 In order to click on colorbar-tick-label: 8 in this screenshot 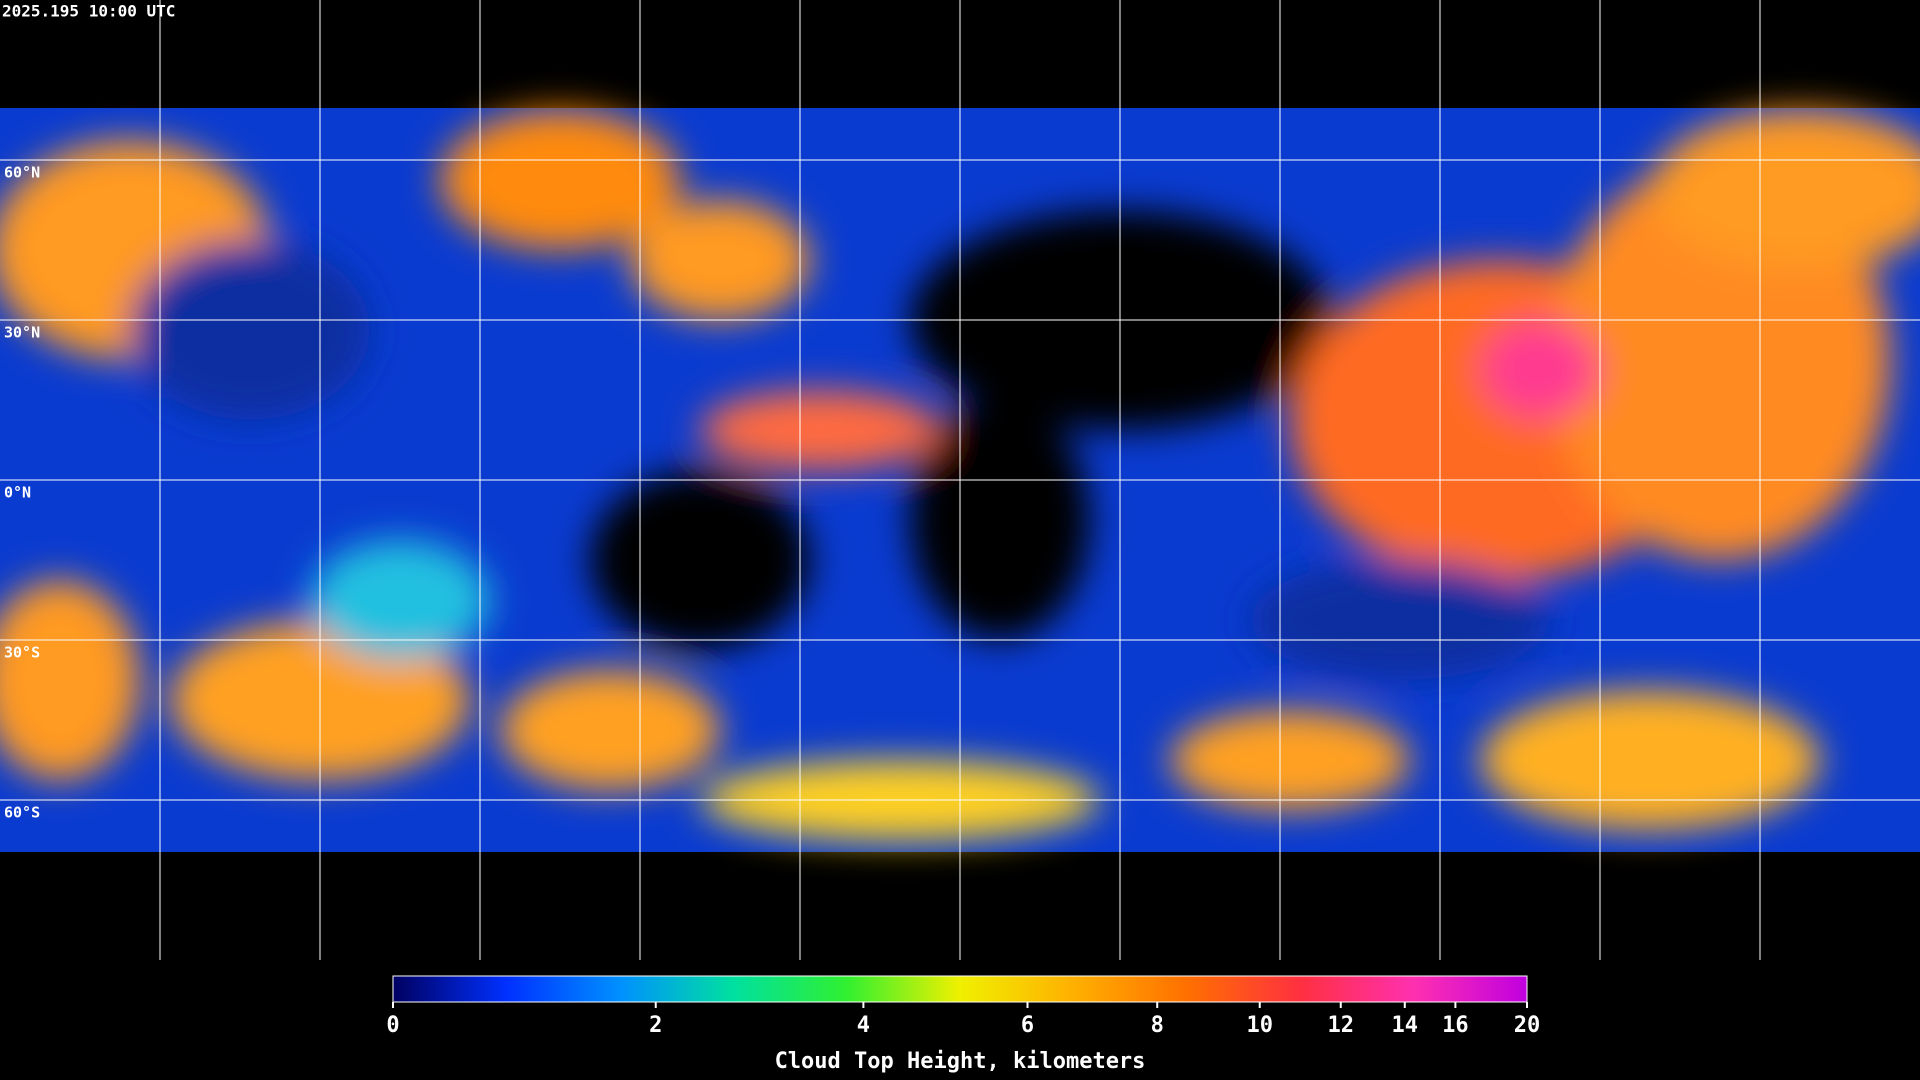, I will do `click(1157, 1025)`.